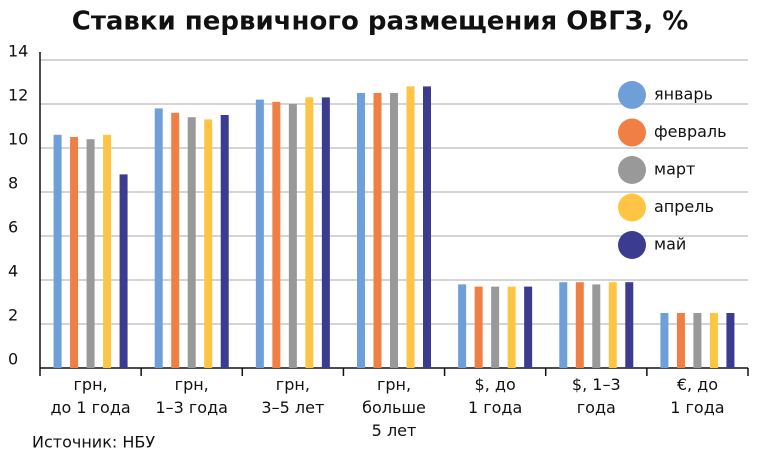 Image resolution: width=764 pixels, height=460 pixels. I want to click on y-tick-label: 6, so click(13, 227).